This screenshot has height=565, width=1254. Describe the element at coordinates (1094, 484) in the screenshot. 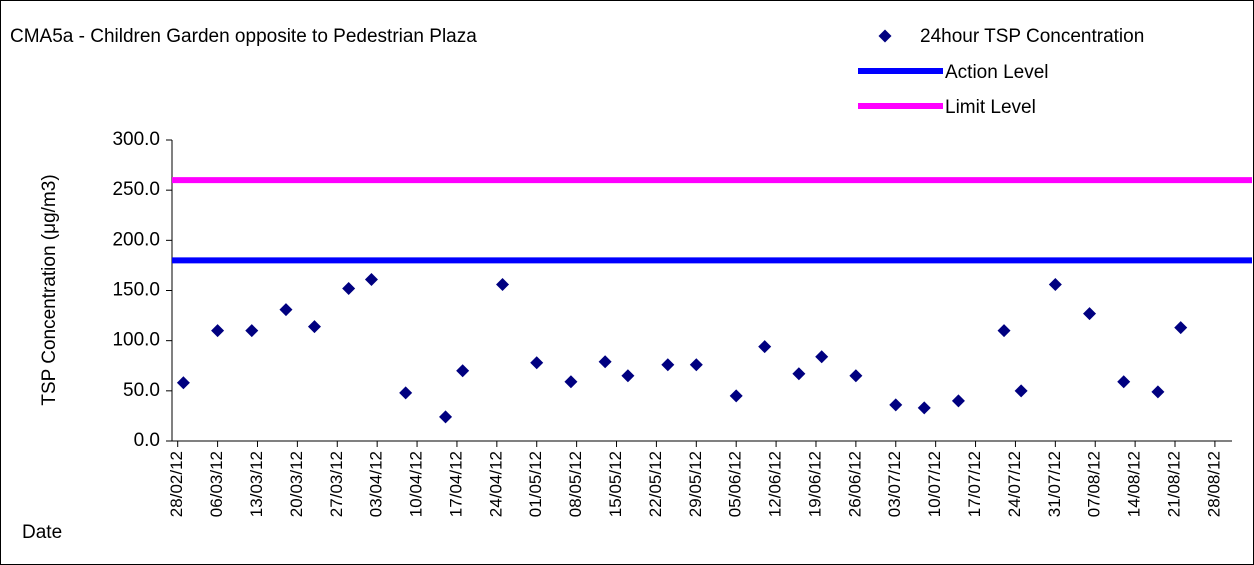

I see `x-tick-label: 07/08/12` at that location.